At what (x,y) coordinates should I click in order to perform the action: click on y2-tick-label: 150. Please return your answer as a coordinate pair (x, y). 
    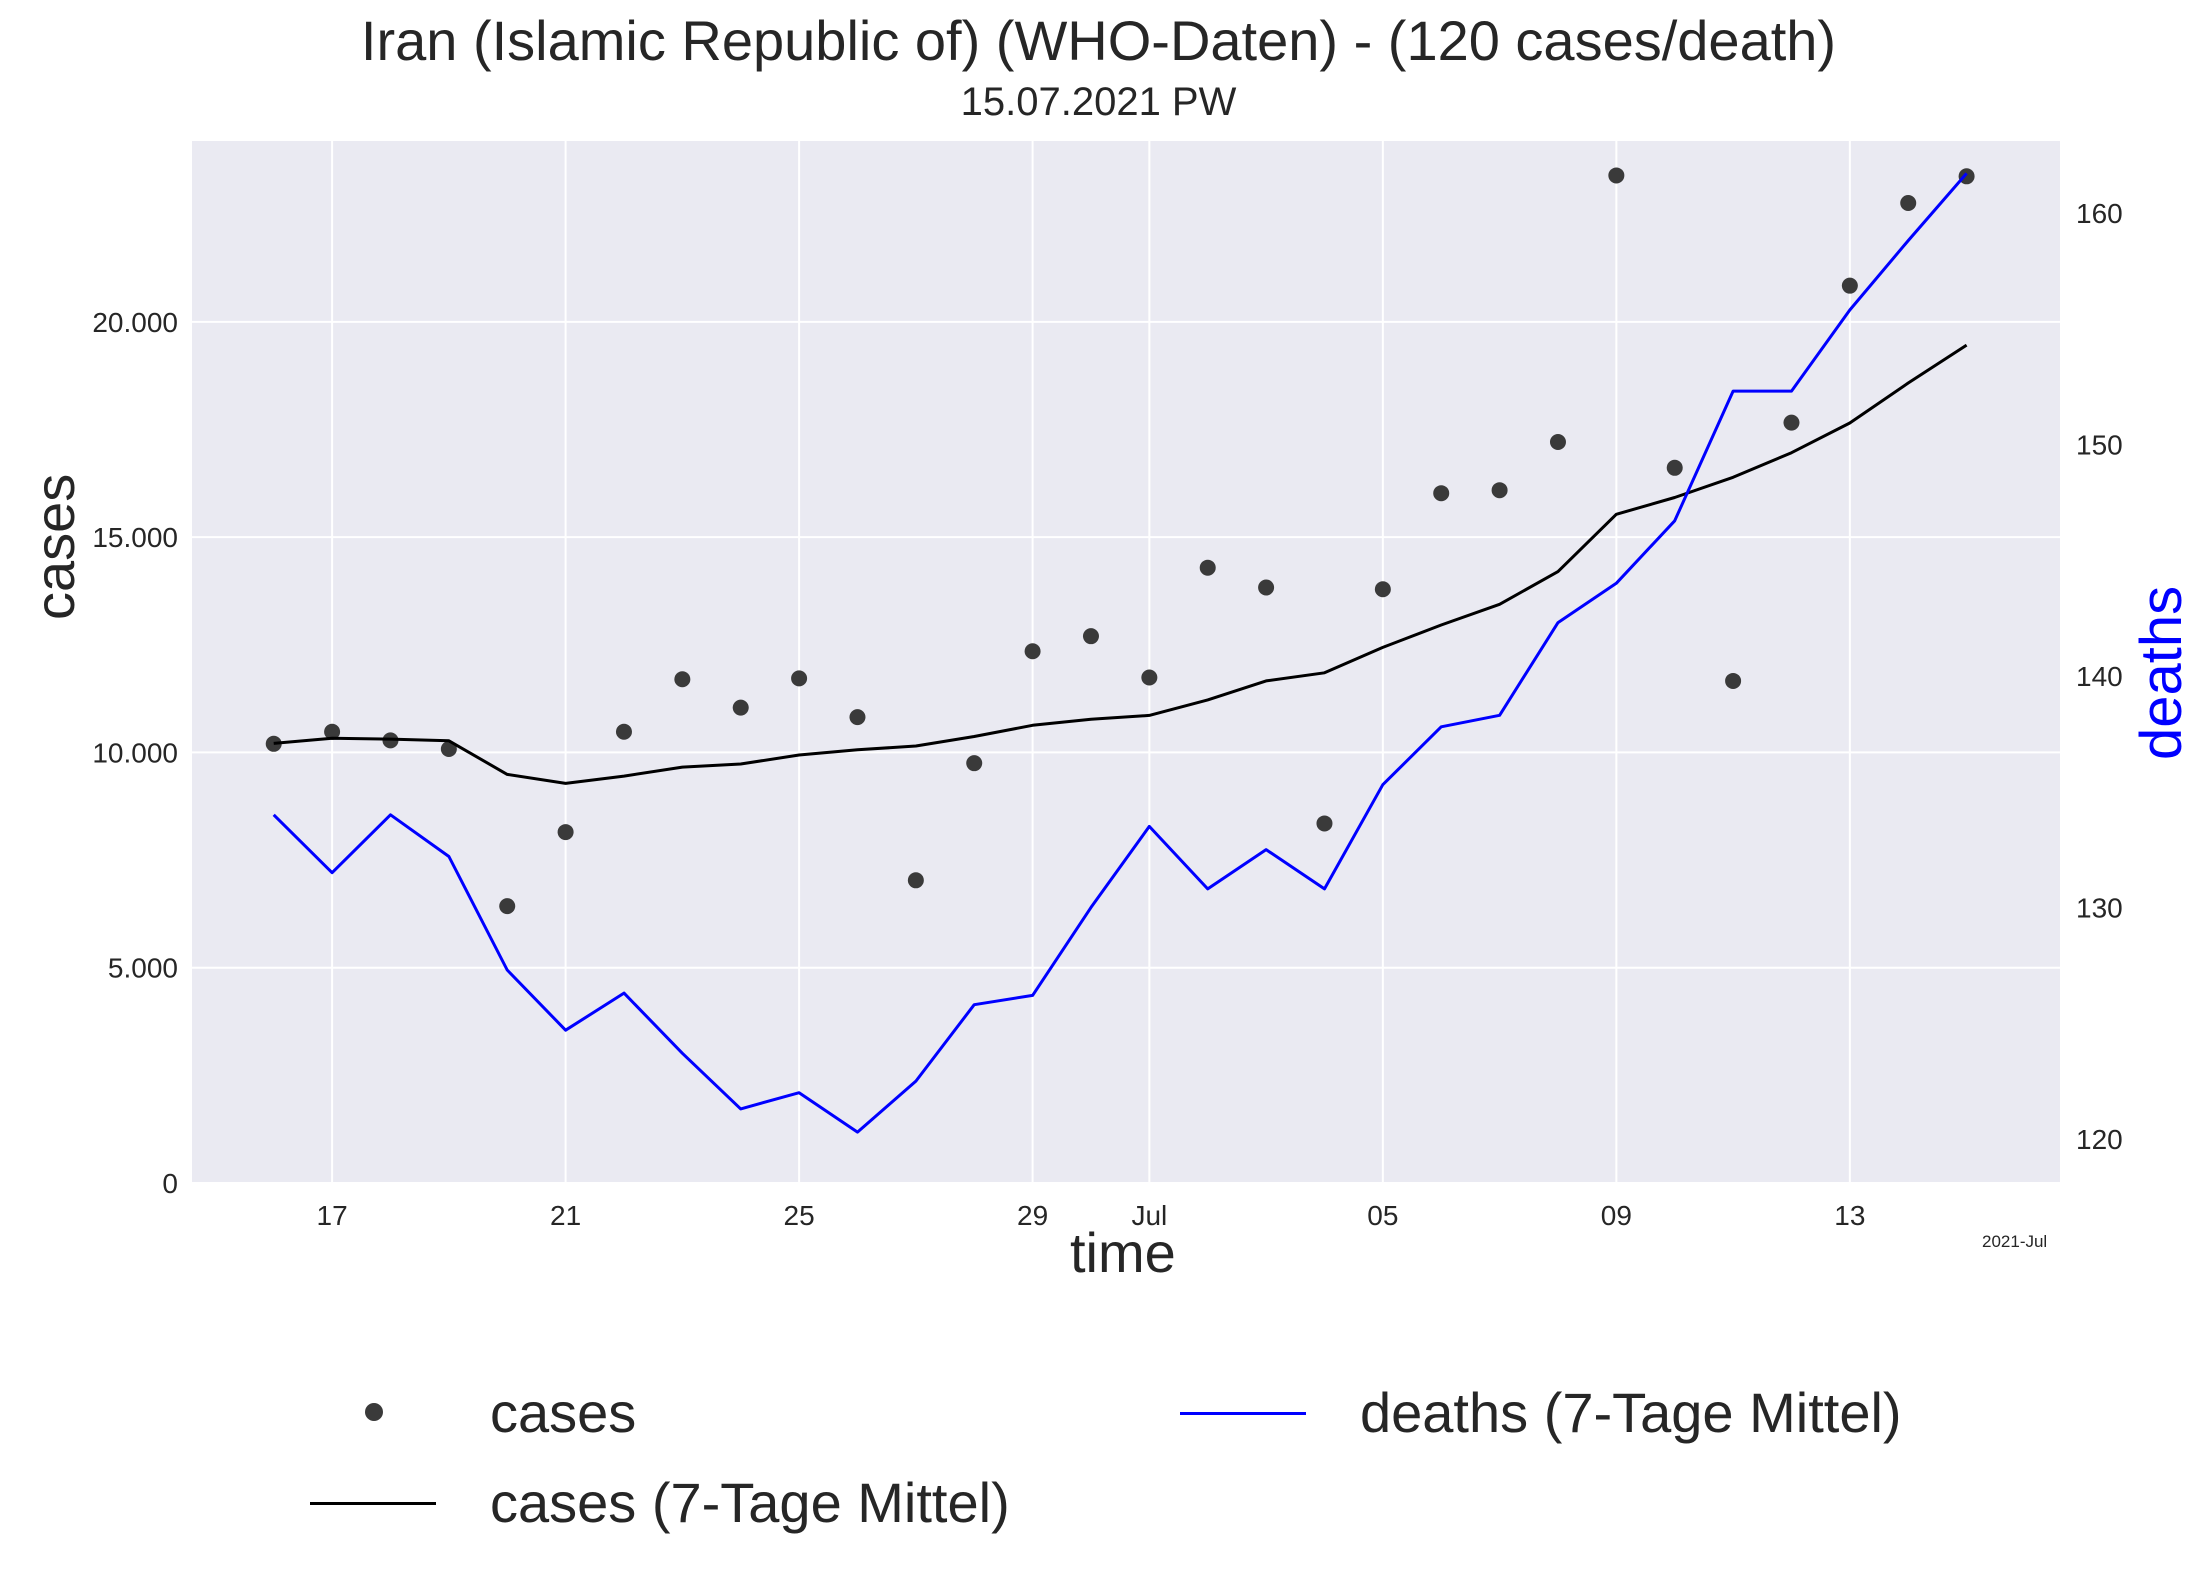
    Looking at the image, I should click on (2099, 444).